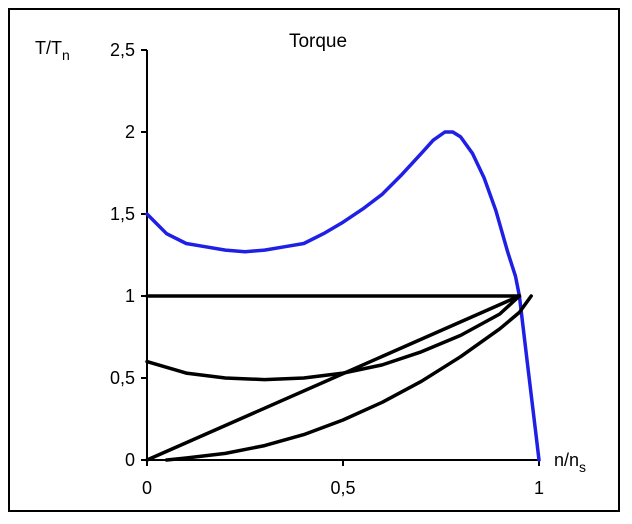 This screenshot has height=524, width=632. I want to click on y-axis-label: T/Tn, so click(52, 50).